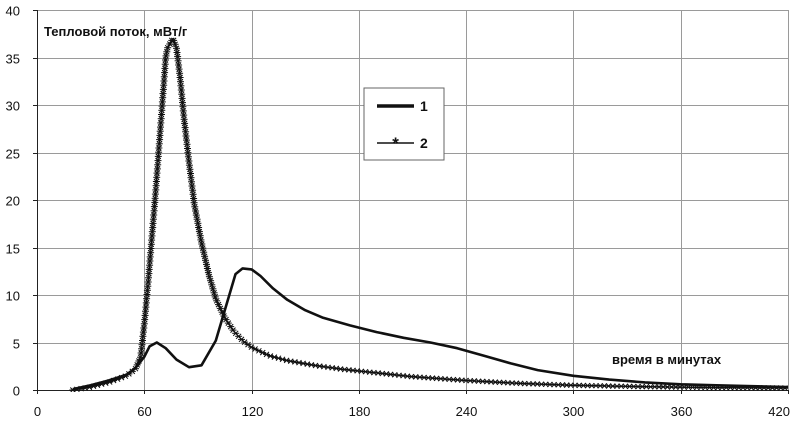  What do you see at coordinates (395, 143) in the screenshot?
I see `legend-marker-series-2: *` at bounding box center [395, 143].